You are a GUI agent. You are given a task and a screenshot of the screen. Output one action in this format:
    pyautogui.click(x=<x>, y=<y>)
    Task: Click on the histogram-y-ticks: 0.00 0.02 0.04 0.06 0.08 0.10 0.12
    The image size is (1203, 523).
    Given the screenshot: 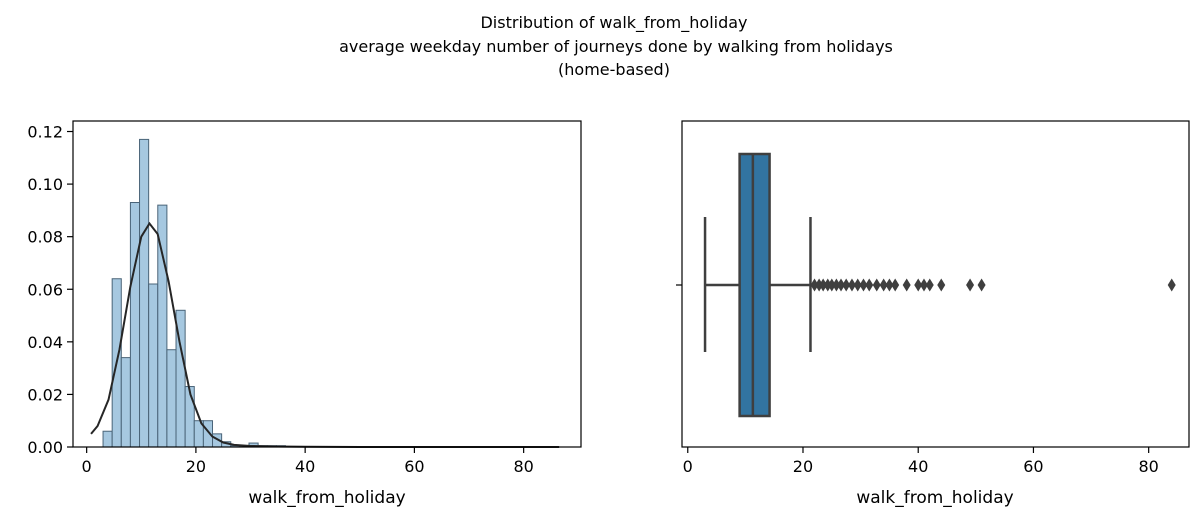 What is the action you would take?
    pyautogui.click(x=50, y=290)
    